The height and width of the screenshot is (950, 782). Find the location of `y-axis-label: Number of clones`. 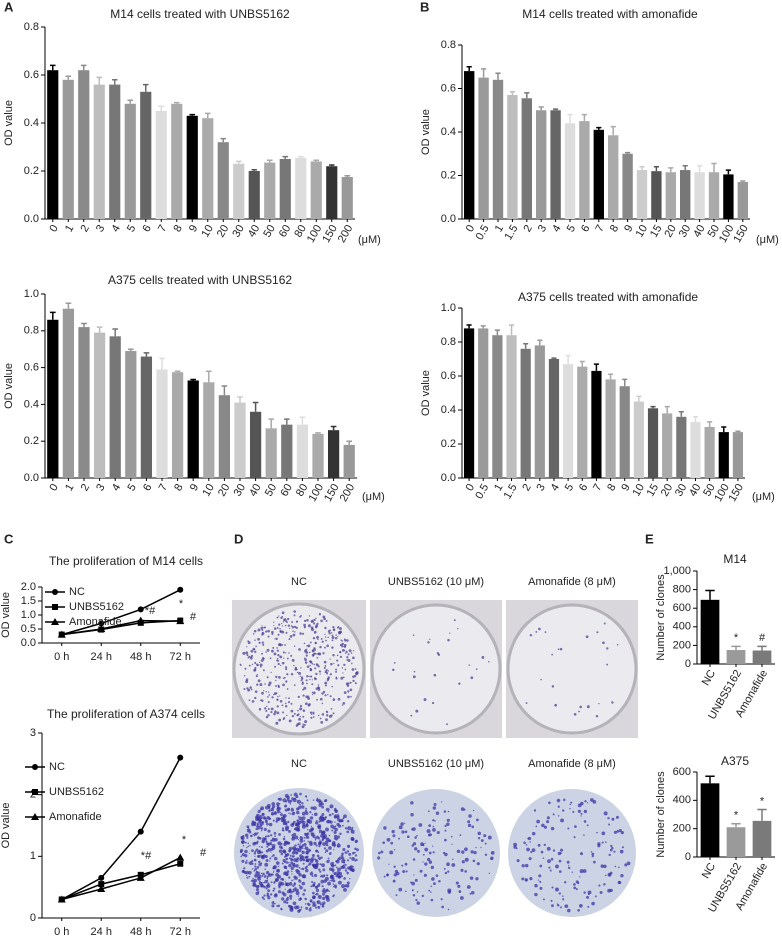

y-axis-label: Number of clones is located at coordinates (661, 617).